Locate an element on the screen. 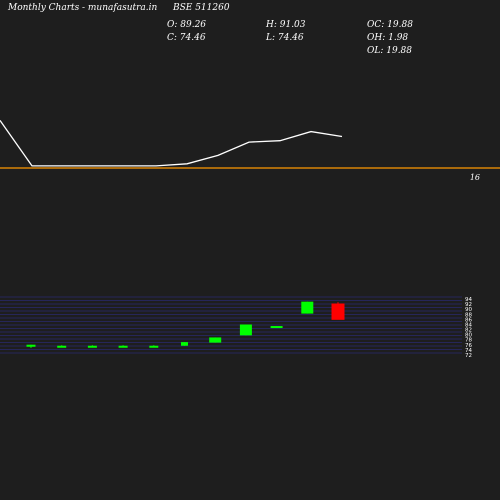  low-value: L: 74.46 is located at coordinates (285, 38).